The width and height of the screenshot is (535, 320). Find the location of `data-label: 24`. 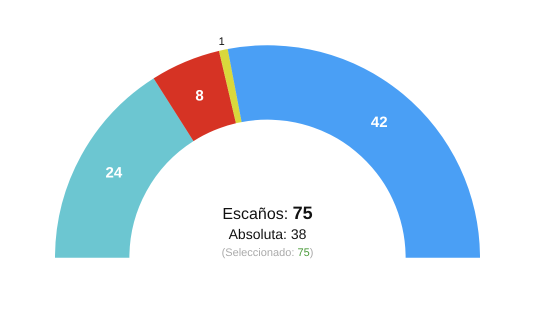

data-label: 24 is located at coordinates (114, 173).